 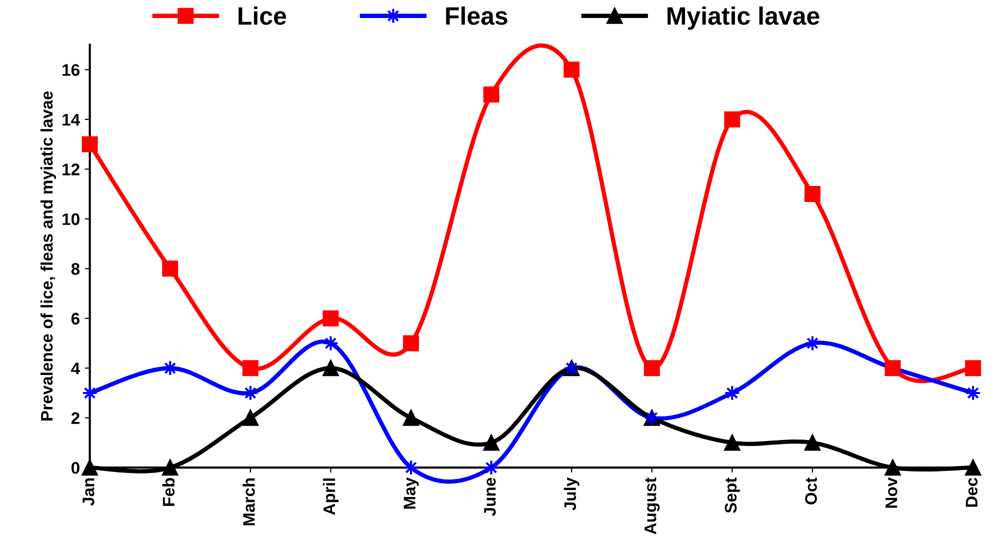 What do you see at coordinates (71, 219) in the screenshot?
I see `y-tick-label: 10` at bounding box center [71, 219].